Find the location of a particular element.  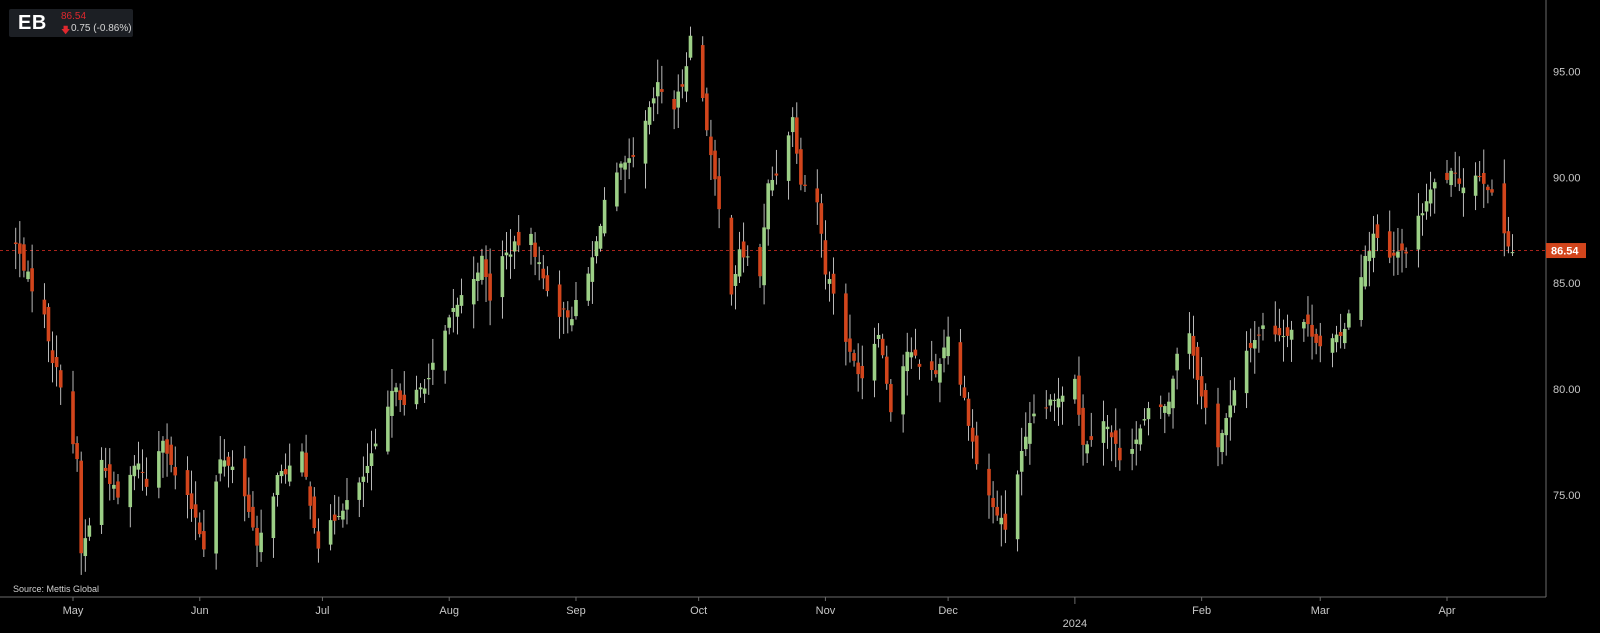

x-tick-label: Jun is located at coordinates (200, 611).